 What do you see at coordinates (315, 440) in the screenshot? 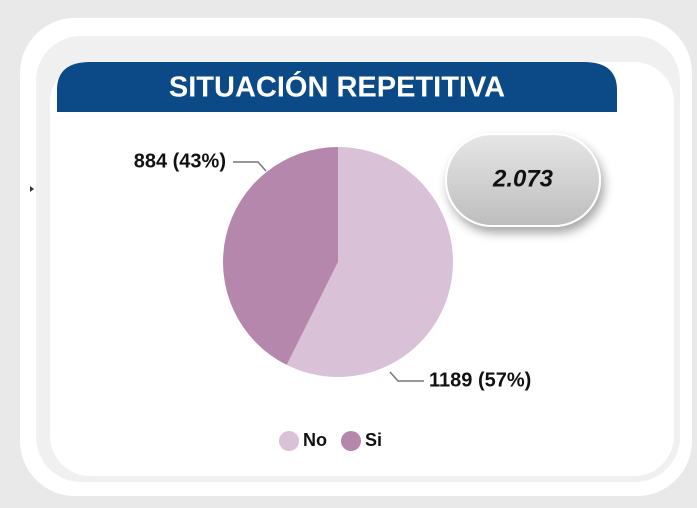
I see `legend-label: No` at bounding box center [315, 440].